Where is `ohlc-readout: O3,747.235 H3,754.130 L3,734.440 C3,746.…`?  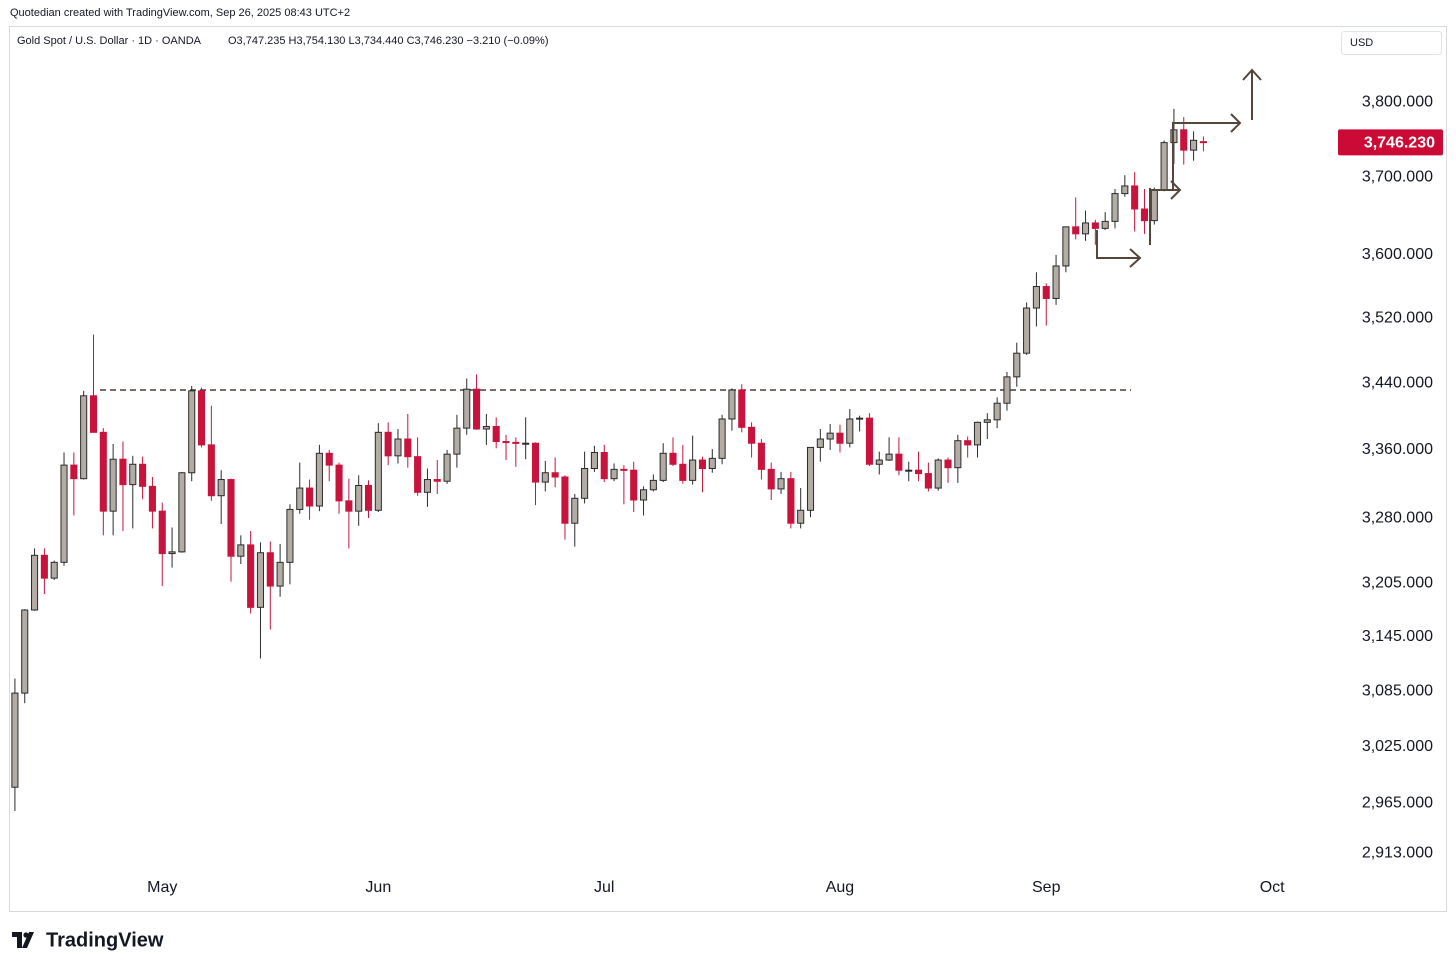
ohlc-readout: O3,747.235 H3,754.130 L3,734.440 C3,746.… is located at coordinates (388, 41).